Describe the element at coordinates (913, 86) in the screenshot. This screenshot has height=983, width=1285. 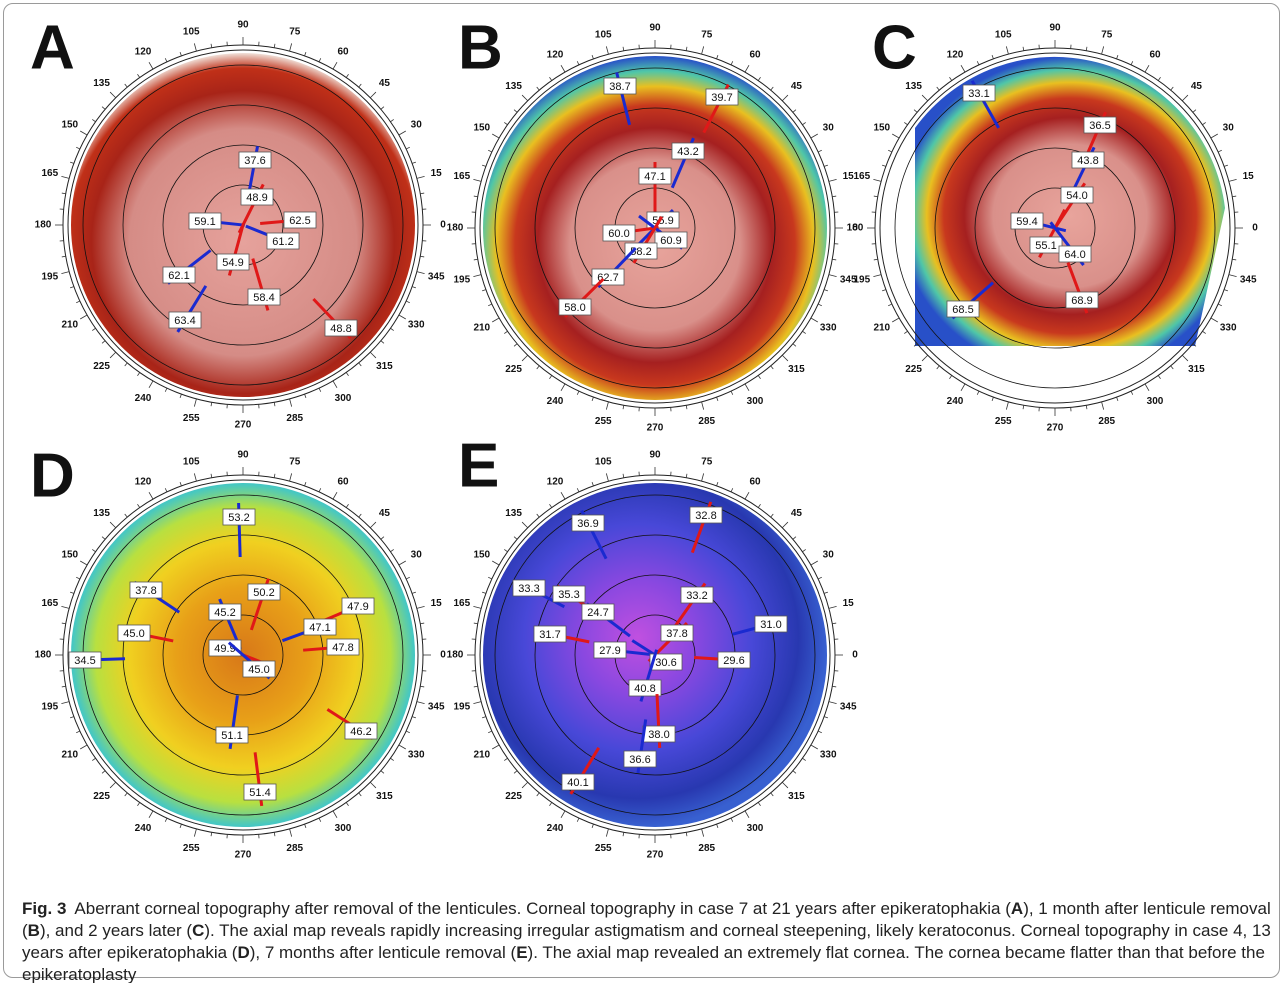
I see `angle-label: 135` at that location.